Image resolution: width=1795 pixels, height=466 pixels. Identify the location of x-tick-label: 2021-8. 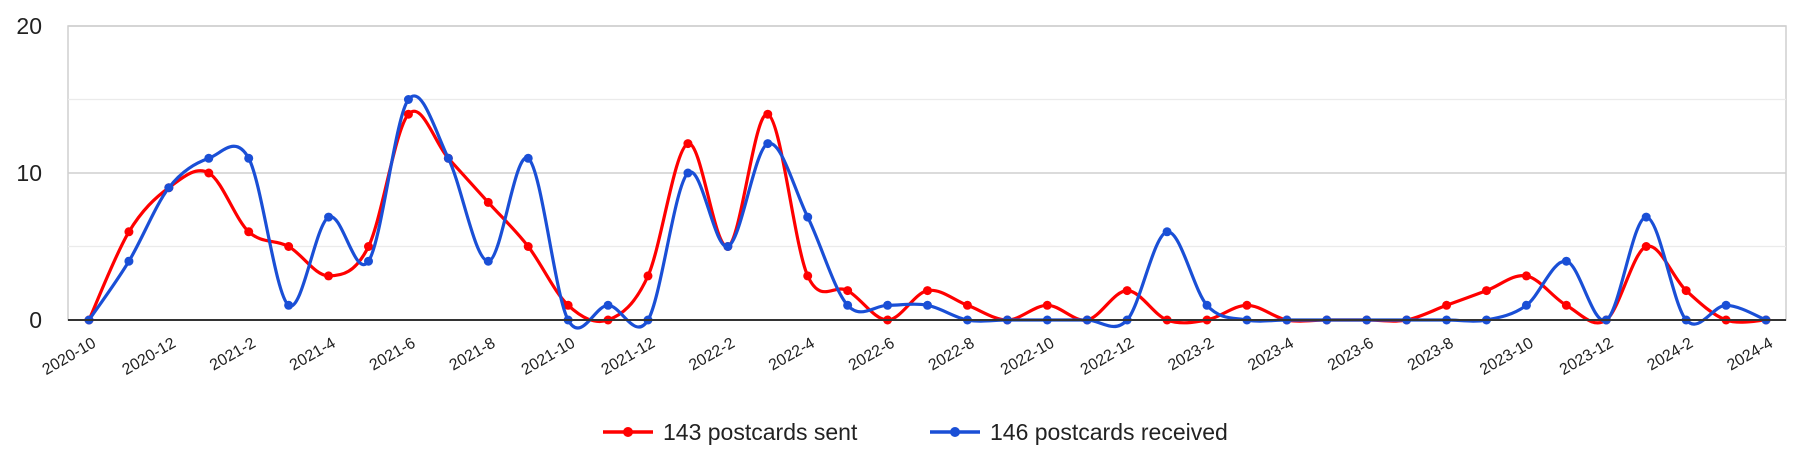
(473, 355).